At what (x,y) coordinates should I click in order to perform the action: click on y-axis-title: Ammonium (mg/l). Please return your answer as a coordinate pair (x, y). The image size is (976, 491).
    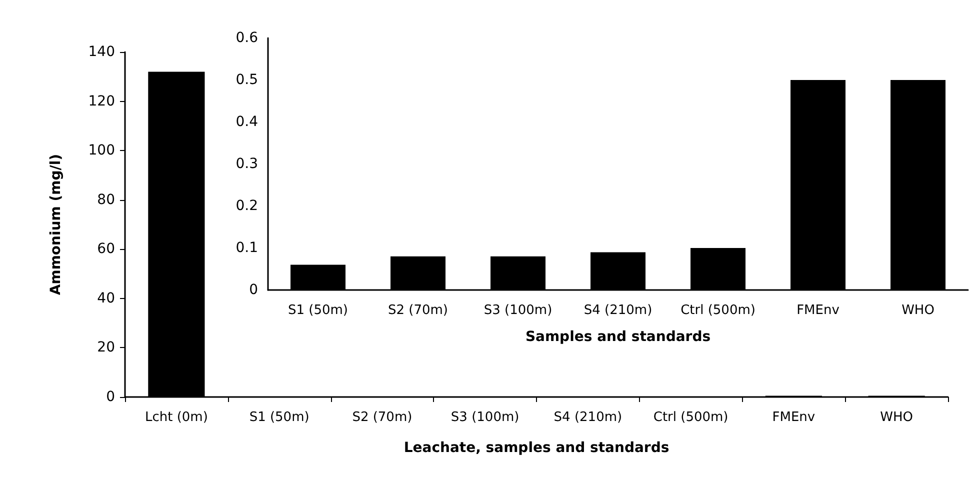
    Looking at the image, I should click on (56, 225).